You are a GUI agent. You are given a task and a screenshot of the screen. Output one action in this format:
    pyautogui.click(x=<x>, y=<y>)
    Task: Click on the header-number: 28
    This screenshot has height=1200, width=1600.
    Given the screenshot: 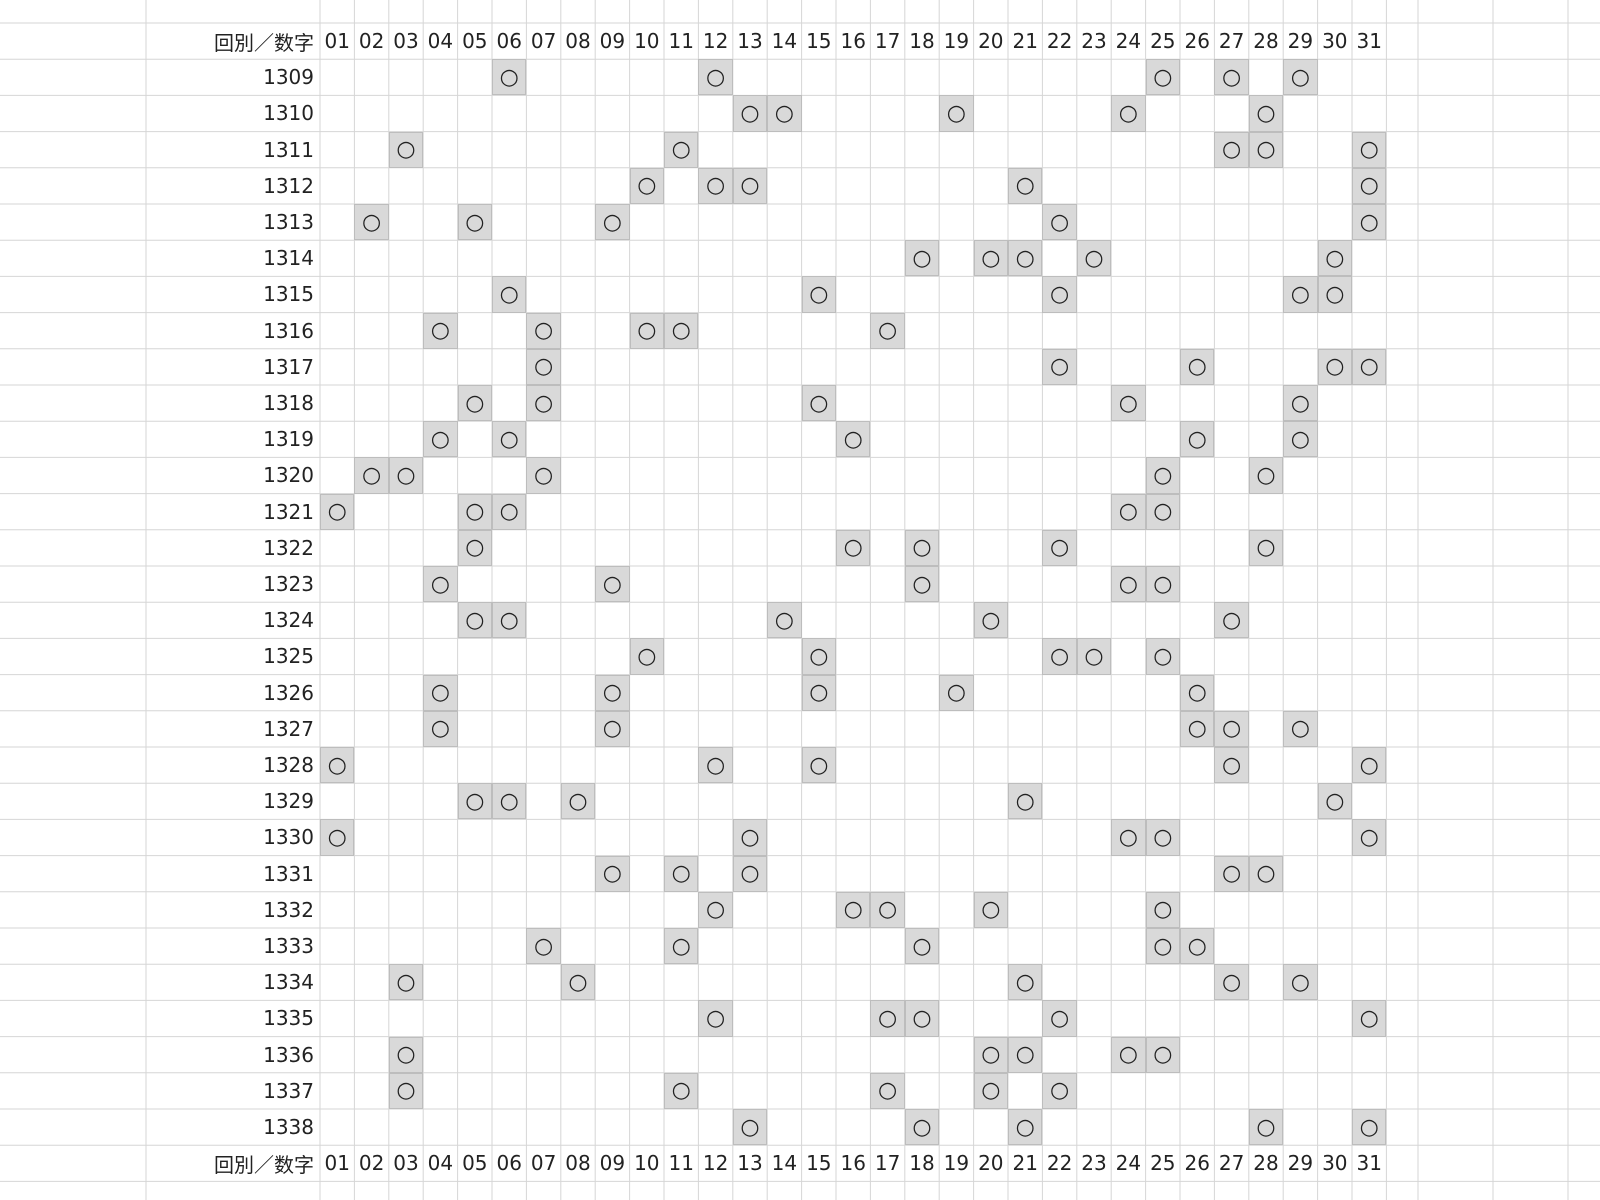 What is the action you would take?
    pyautogui.click(x=1266, y=1163)
    